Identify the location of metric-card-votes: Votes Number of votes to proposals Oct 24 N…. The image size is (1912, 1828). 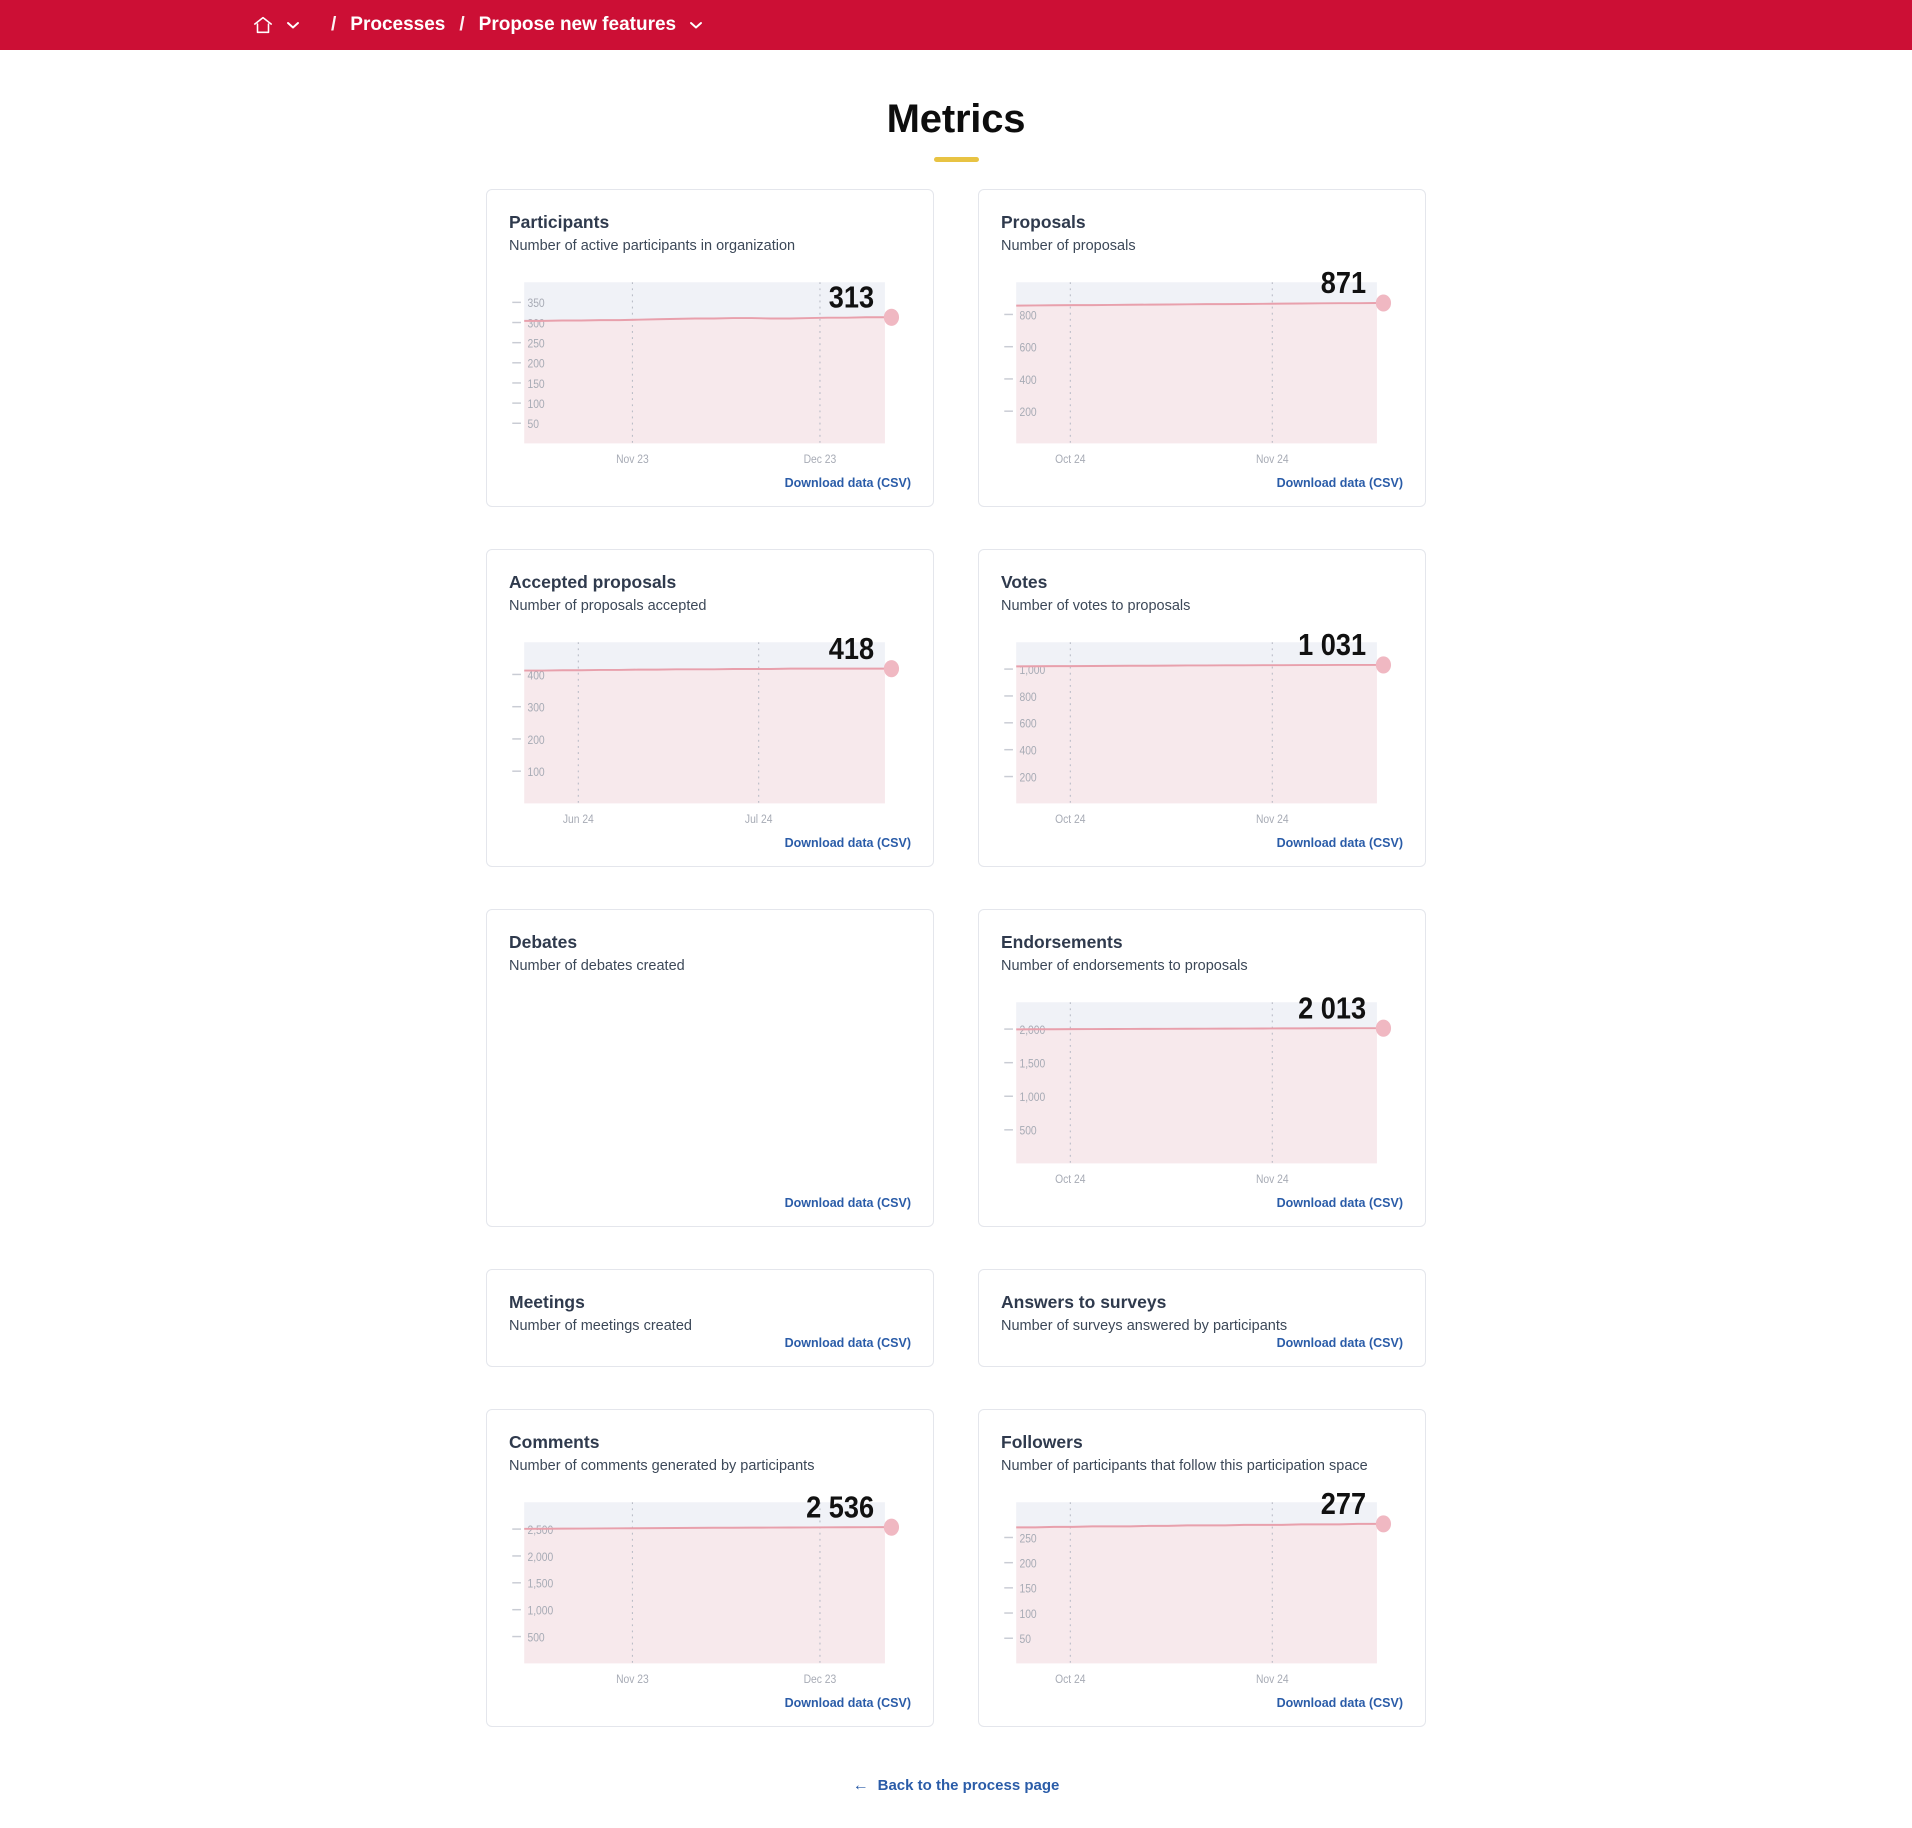
(1202, 708).